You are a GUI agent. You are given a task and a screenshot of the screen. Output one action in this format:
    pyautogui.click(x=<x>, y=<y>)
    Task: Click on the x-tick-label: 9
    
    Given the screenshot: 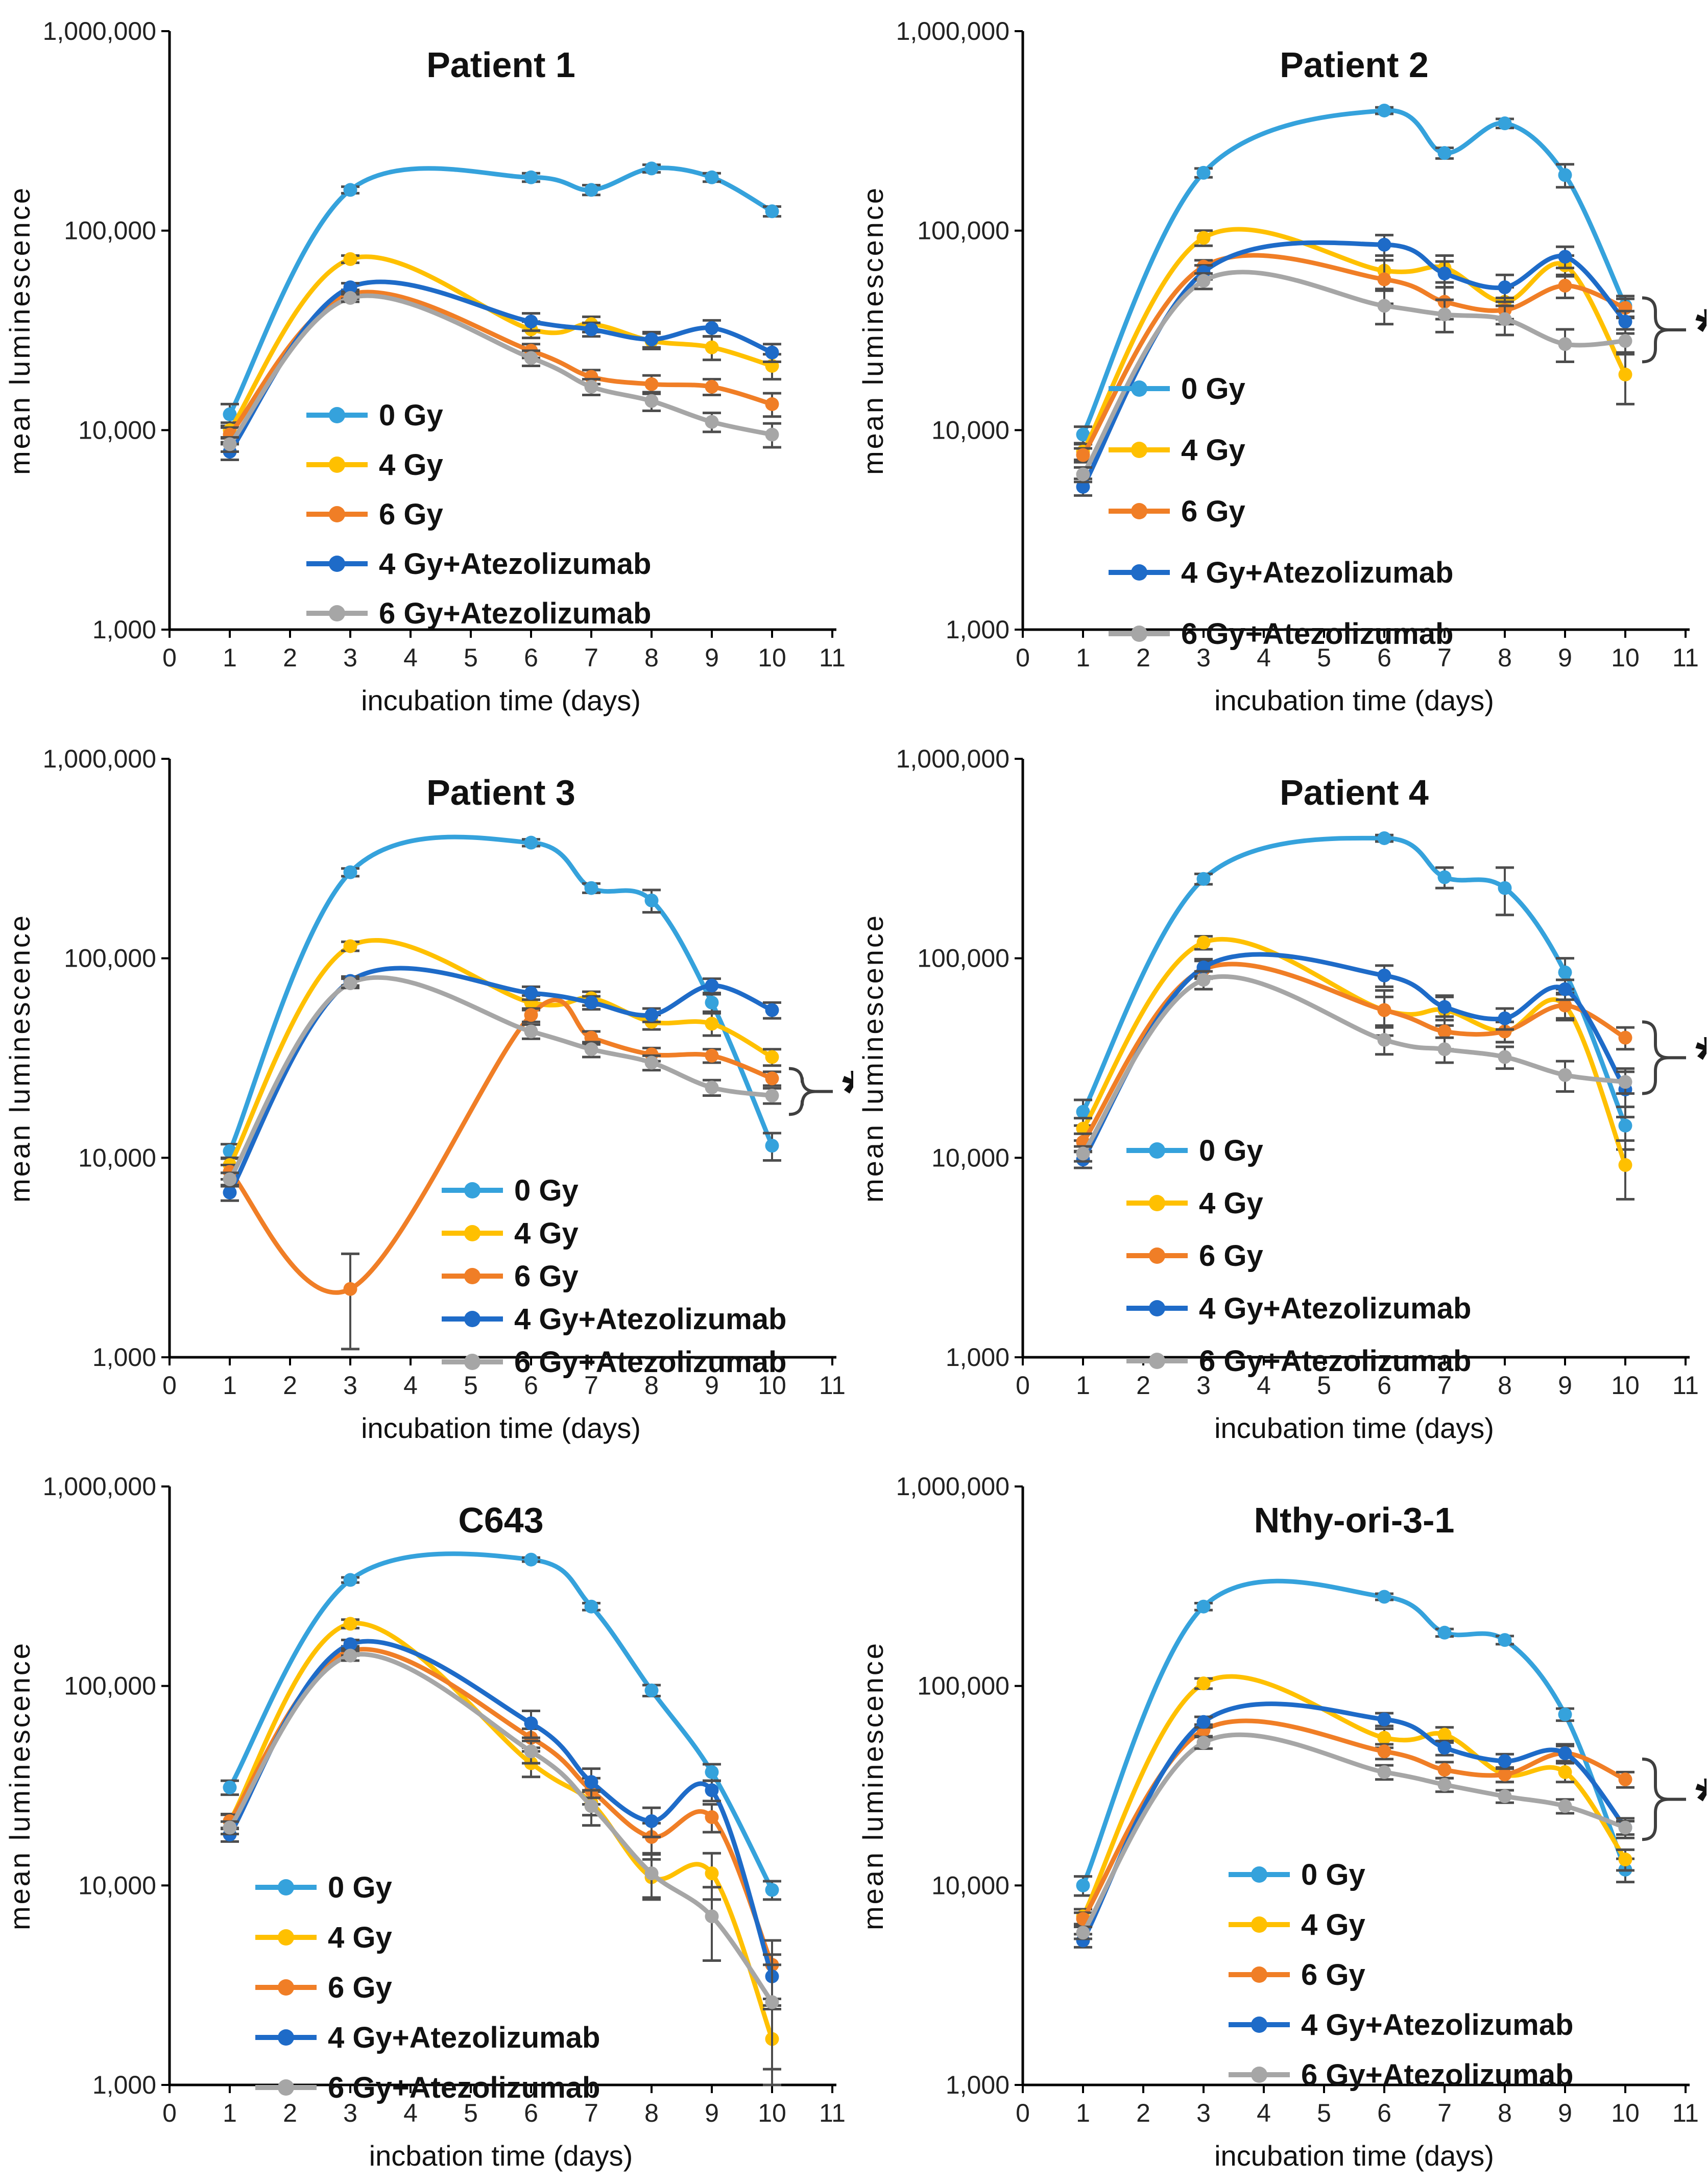 What is the action you would take?
    pyautogui.click(x=1565, y=657)
    